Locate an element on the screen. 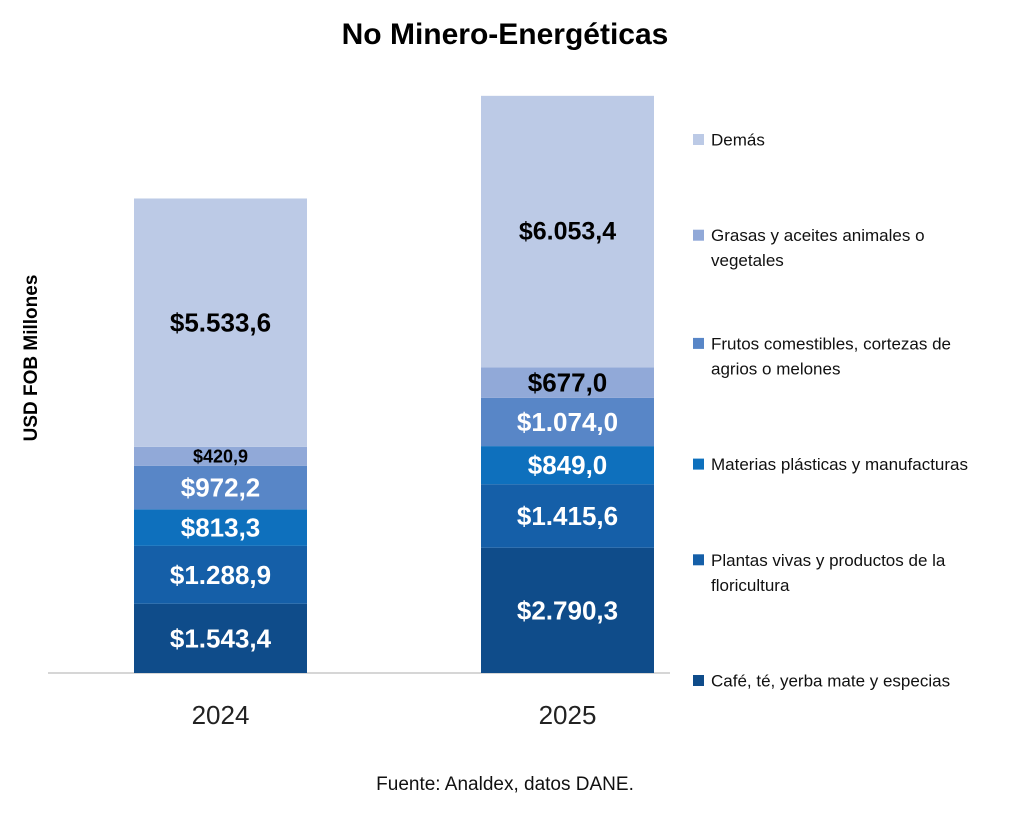 The image size is (1010, 814). legend-label: Plantas vivas y productos de la is located at coordinates (828, 560).